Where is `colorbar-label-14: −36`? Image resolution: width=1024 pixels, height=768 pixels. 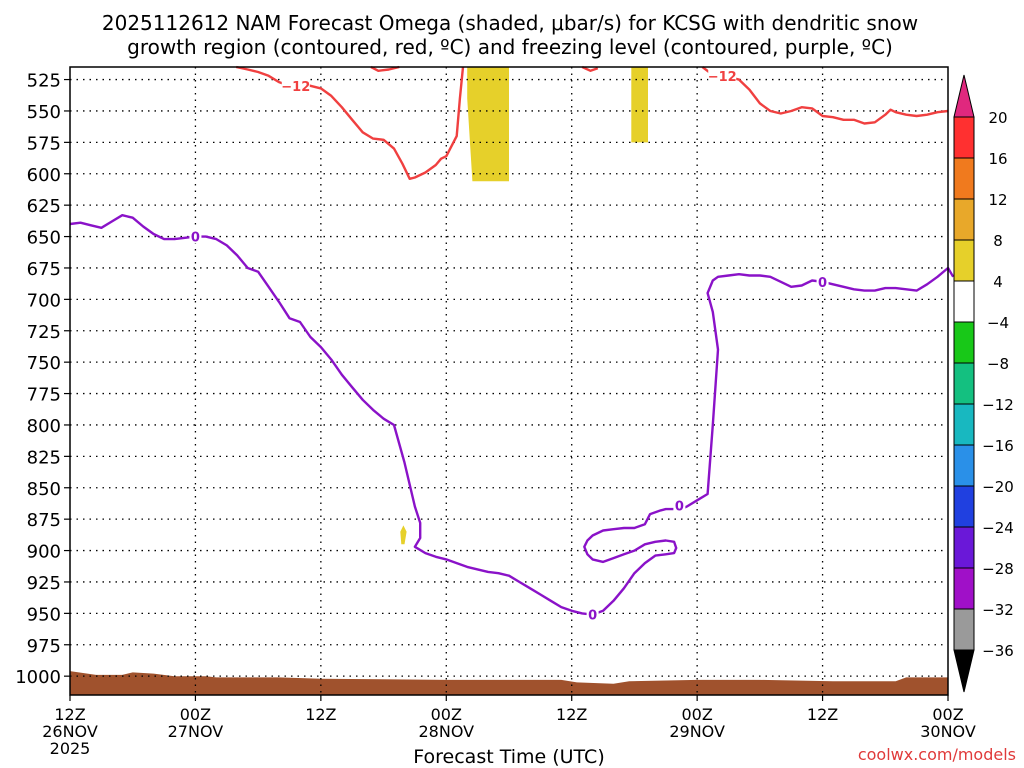
colorbar-label-14: −36 is located at coordinates (998, 651).